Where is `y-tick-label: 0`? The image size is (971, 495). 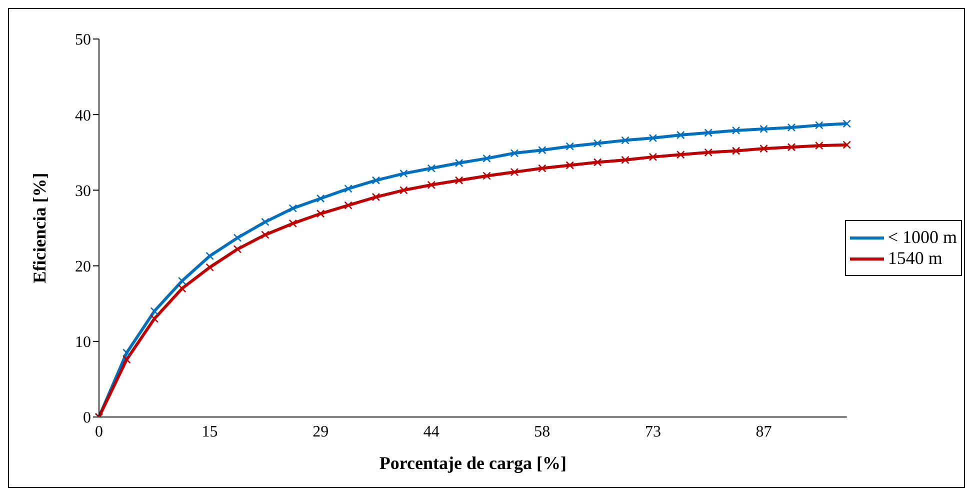
y-tick-label: 0 is located at coordinates (87, 418).